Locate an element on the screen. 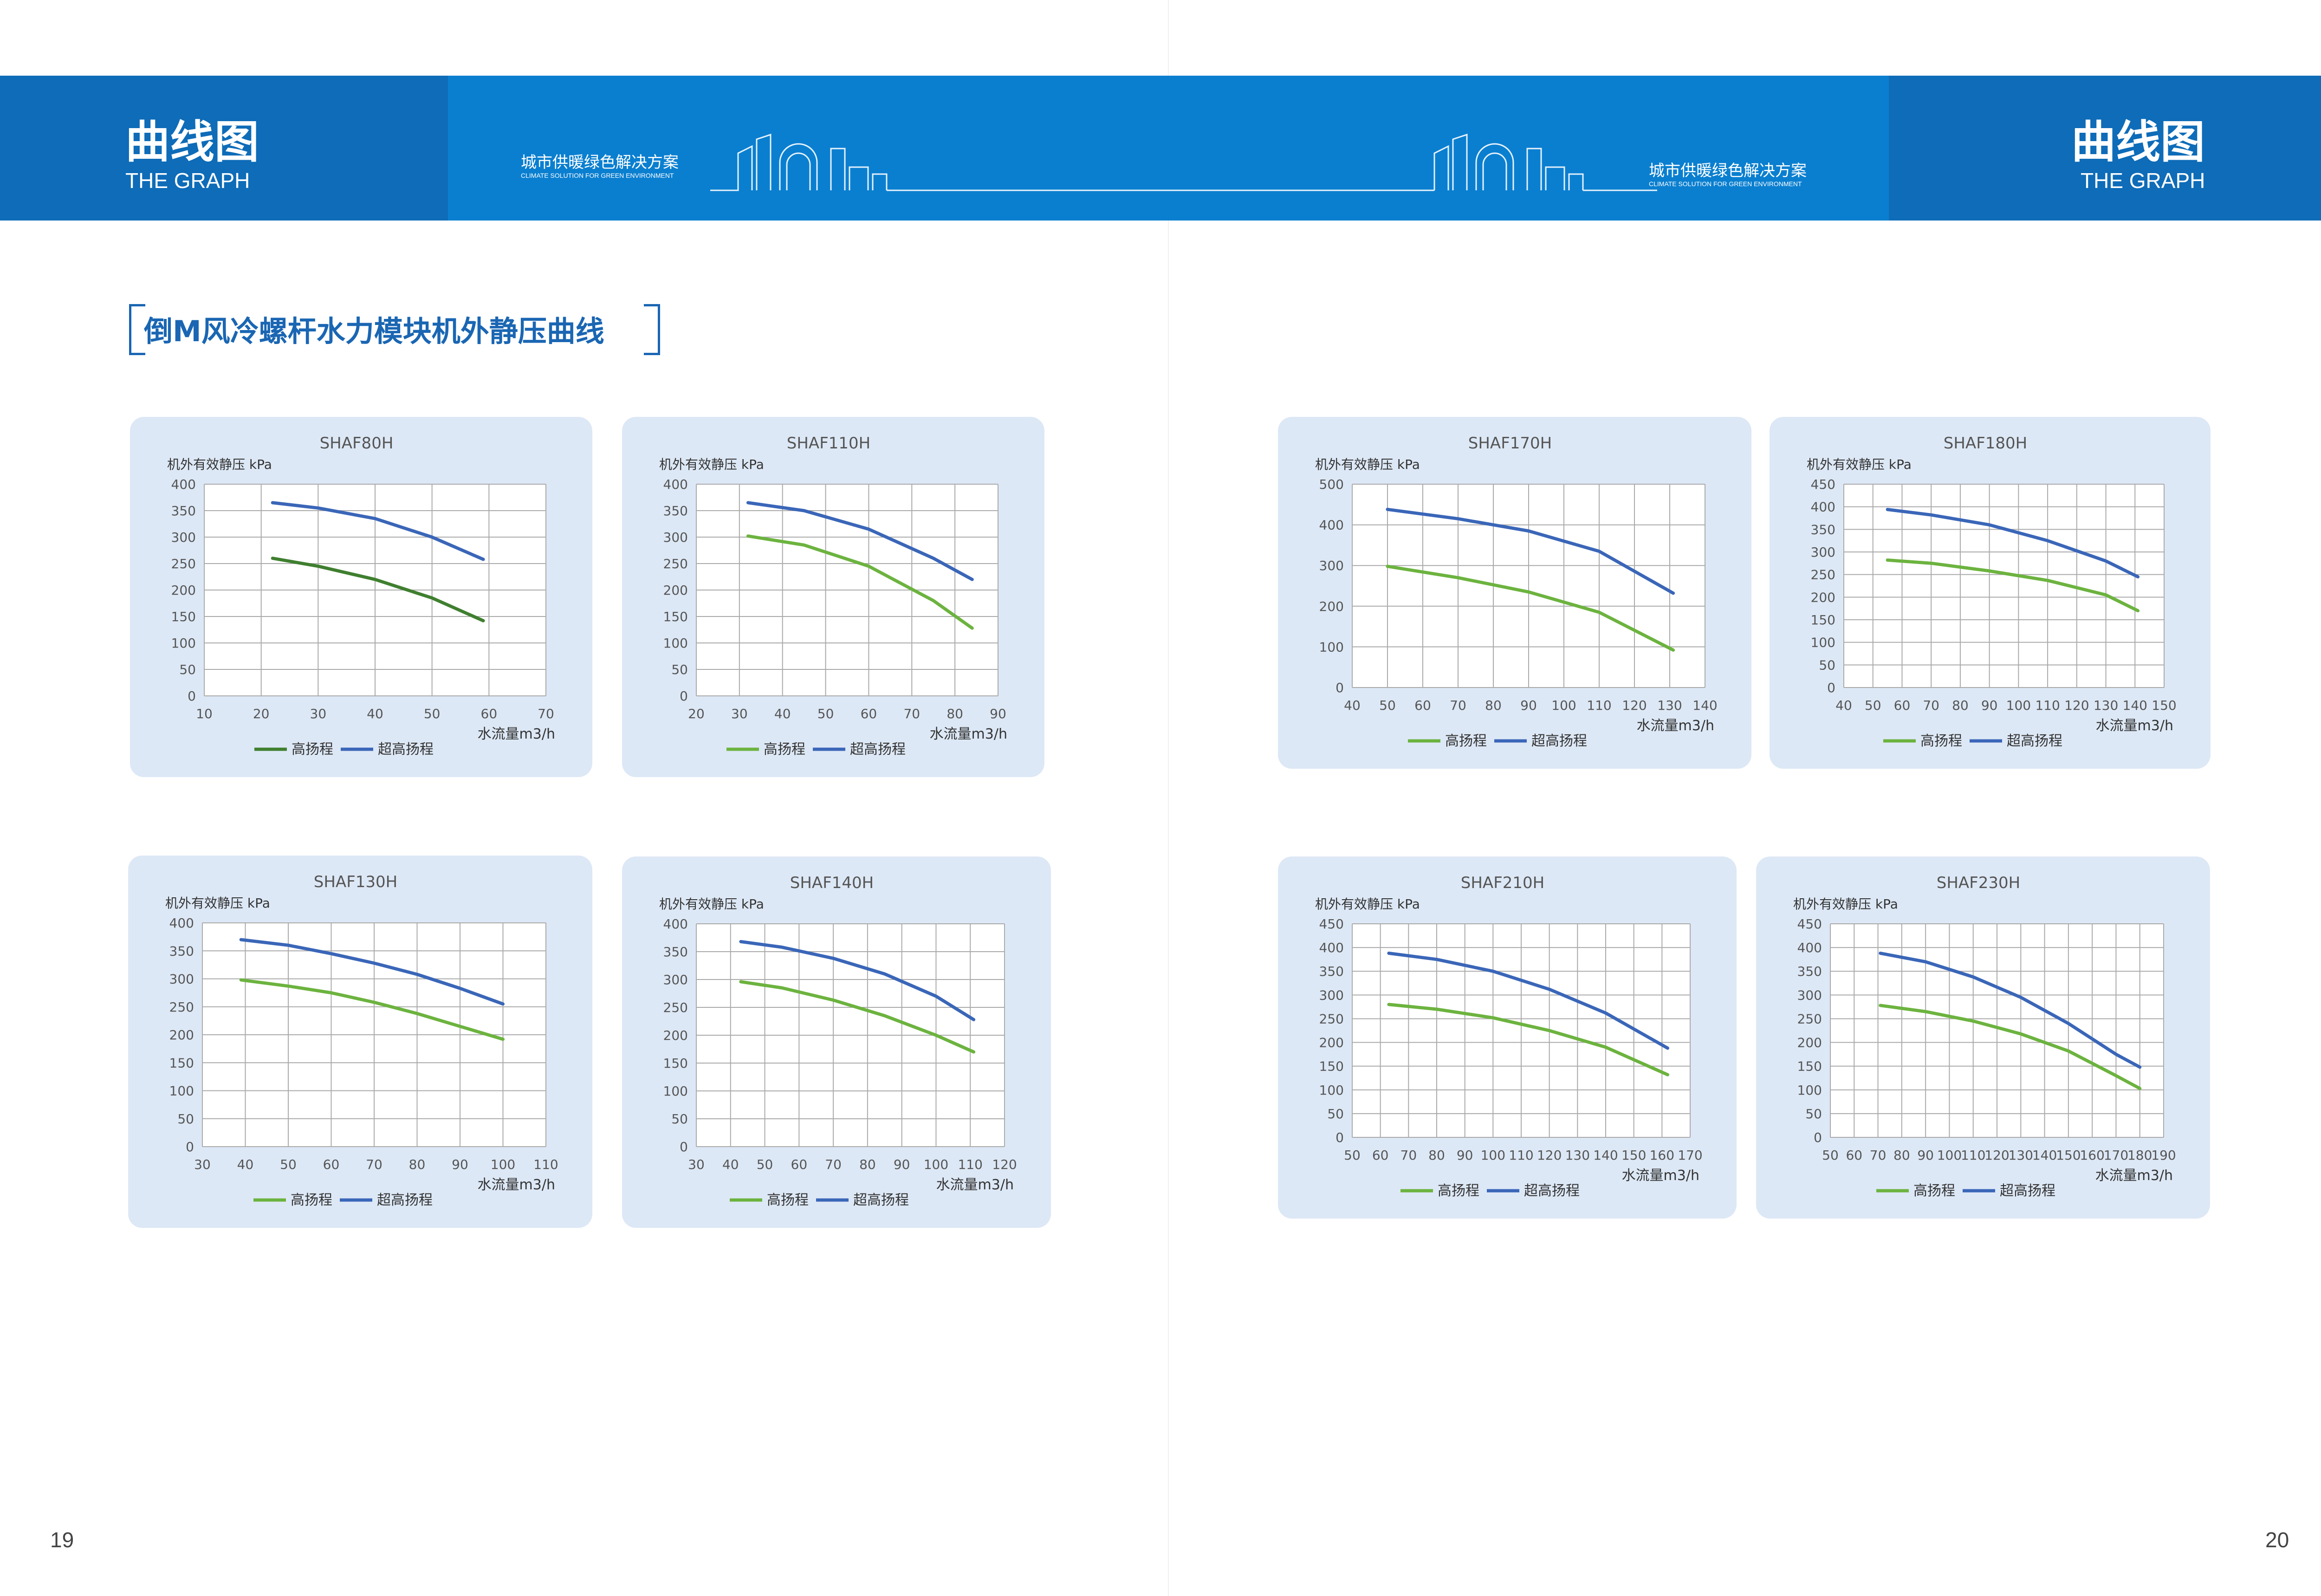  slogan-en-right: CLIMATE SOLUTION FOR GREEN ENVIRONMENT is located at coordinates (1726, 184).